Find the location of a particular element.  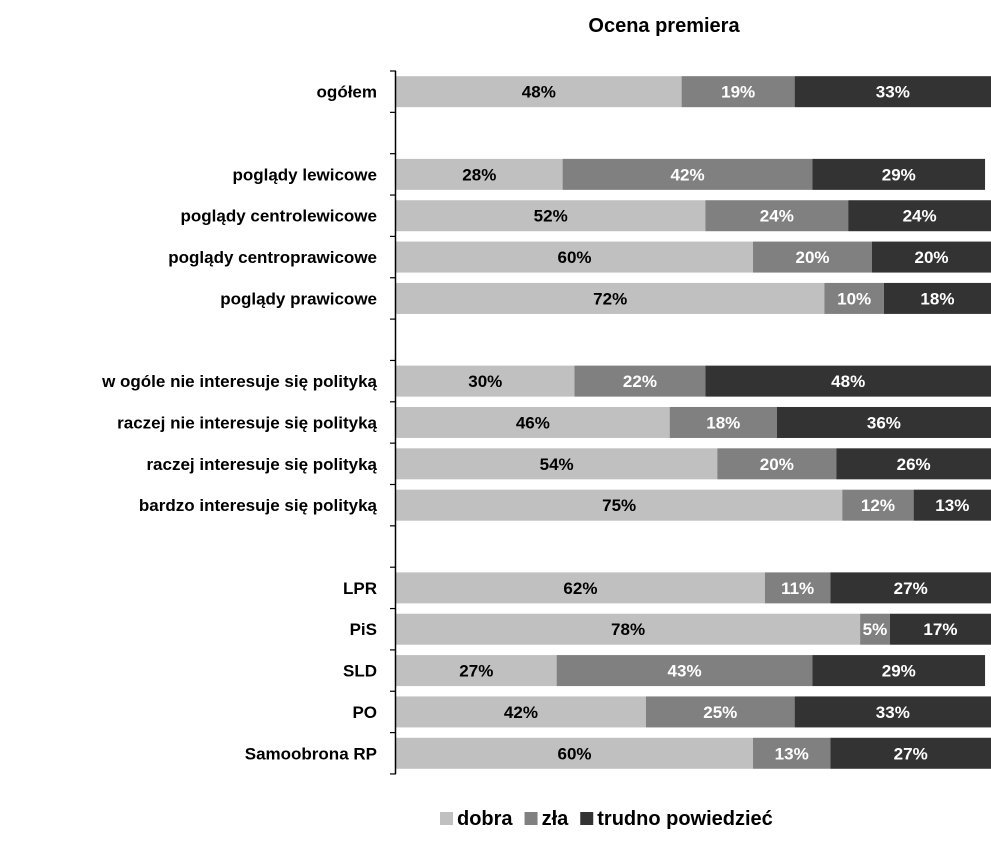

category-label: LPR is located at coordinates (360, 588).